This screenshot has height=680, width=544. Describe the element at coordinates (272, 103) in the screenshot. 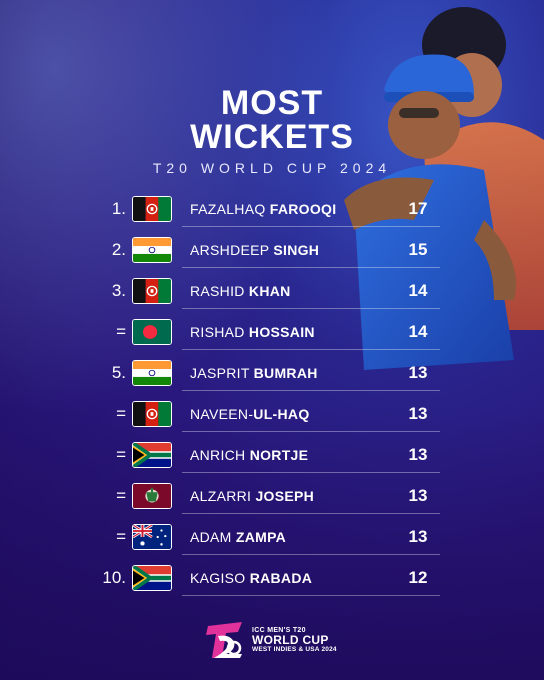

I see `title-line-1: MOST` at that location.